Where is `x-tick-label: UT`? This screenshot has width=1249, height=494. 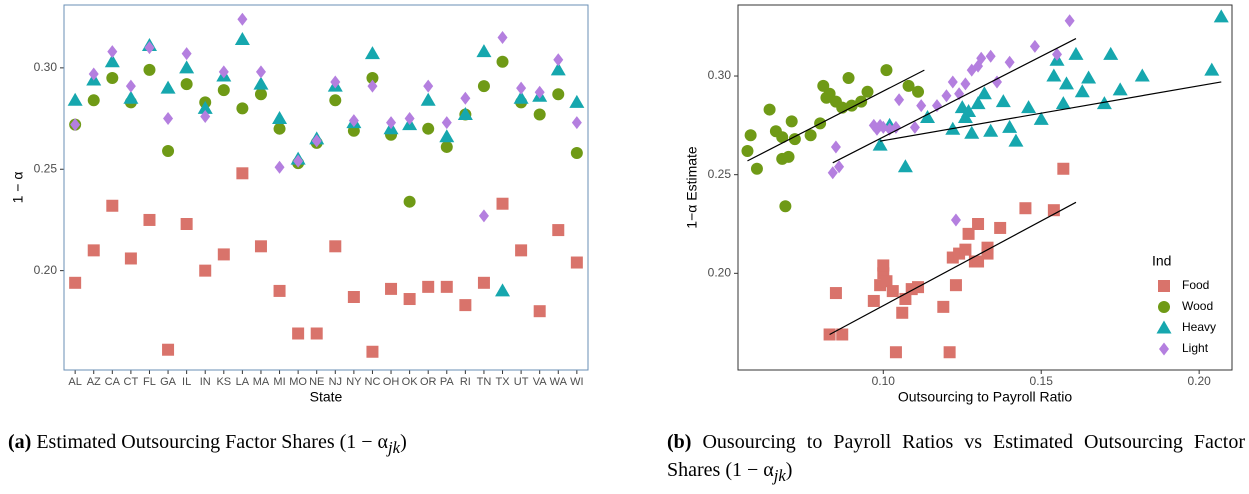
x-tick-label: UT is located at coordinates (521, 382).